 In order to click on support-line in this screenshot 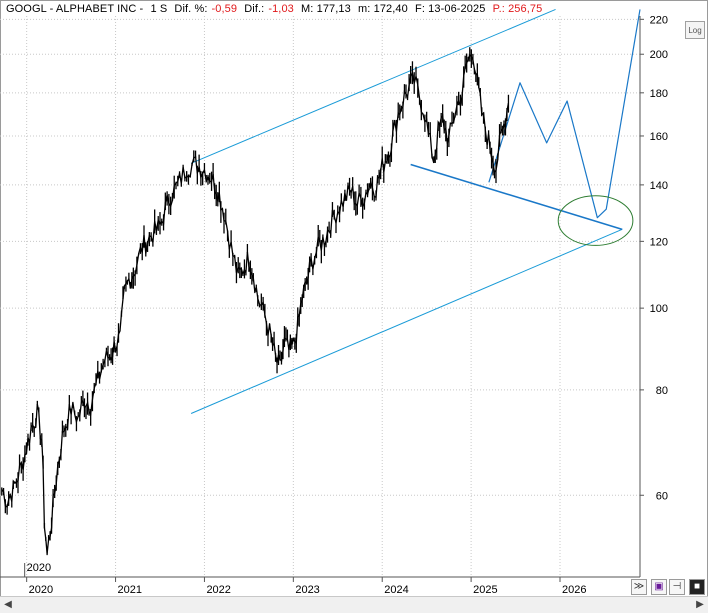, I will do `click(516, 197)`.